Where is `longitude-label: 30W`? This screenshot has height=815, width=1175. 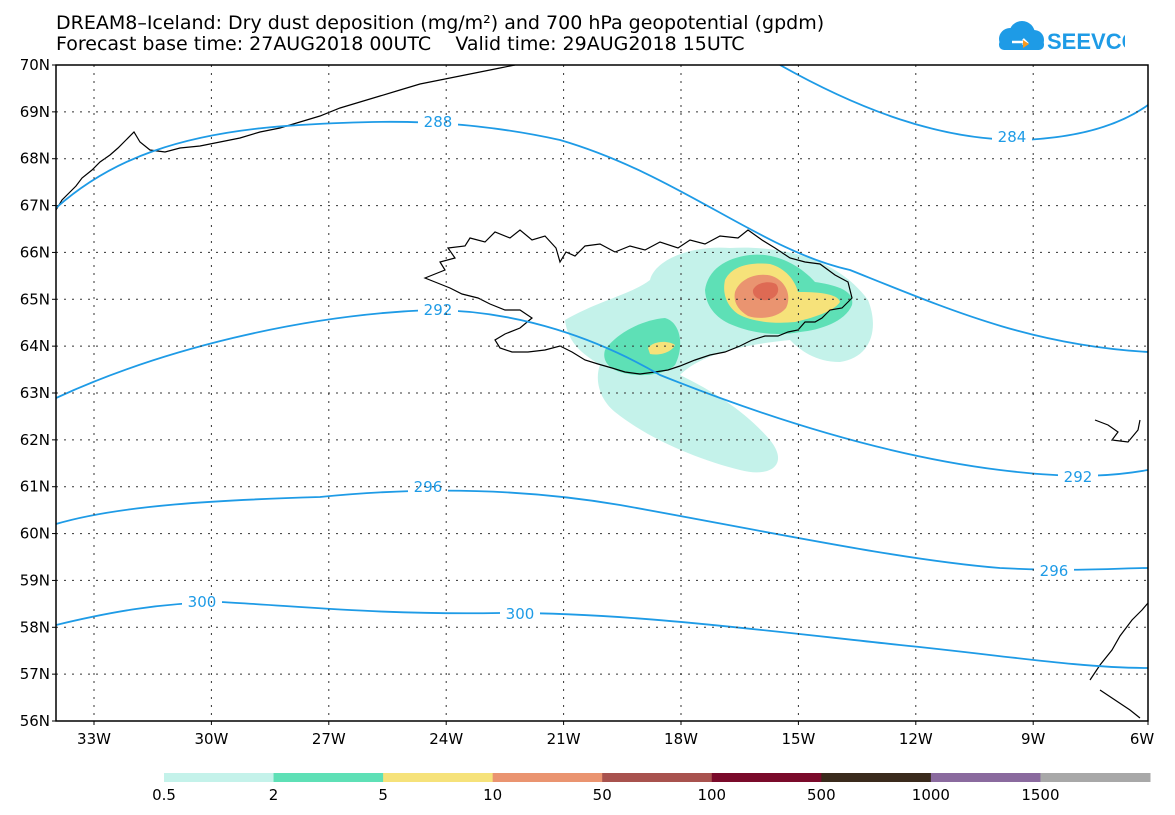
longitude-label: 30W is located at coordinates (211, 739).